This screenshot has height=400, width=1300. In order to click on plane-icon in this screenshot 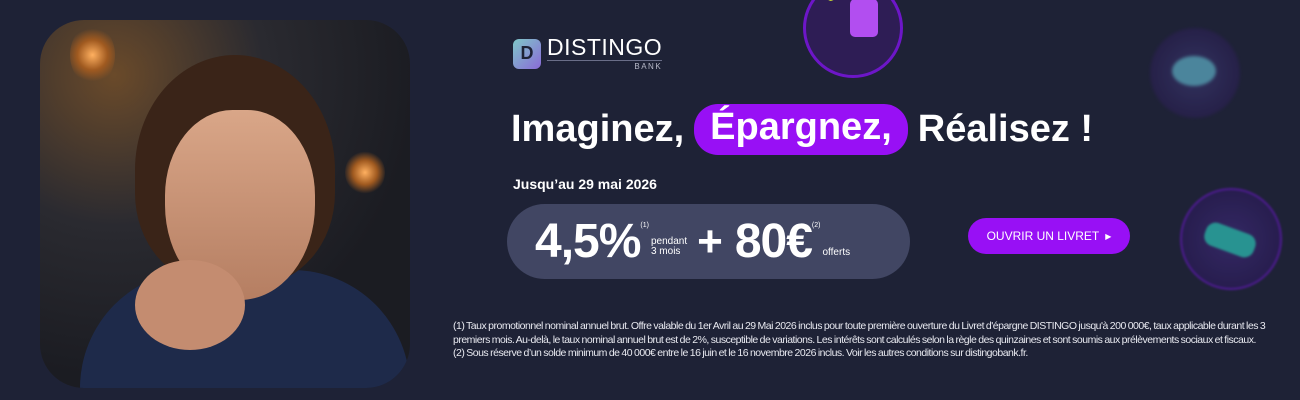, I will do `click(839, 1)`.